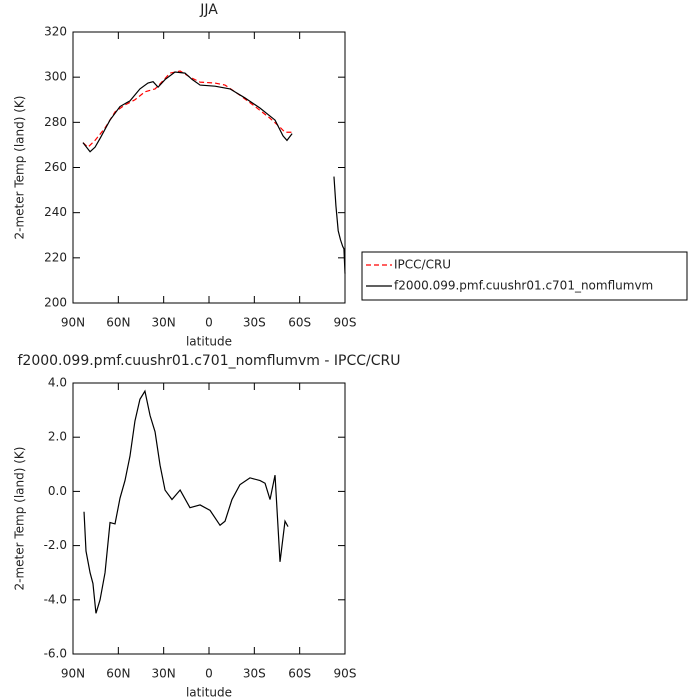 This screenshot has height=700, width=700. What do you see at coordinates (55, 122) in the screenshot?
I see `y-tick-label: 280` at bounding box center [55, 122].